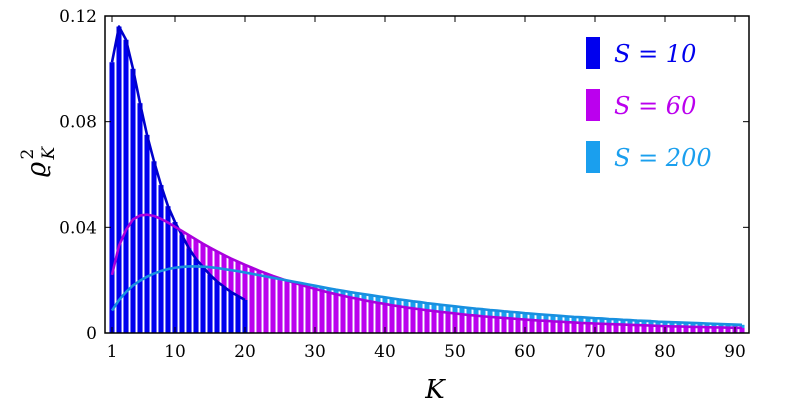 The width and height of the screenshot is (789, 408). I want to click on bar-s1-k29, so click(308, 310).